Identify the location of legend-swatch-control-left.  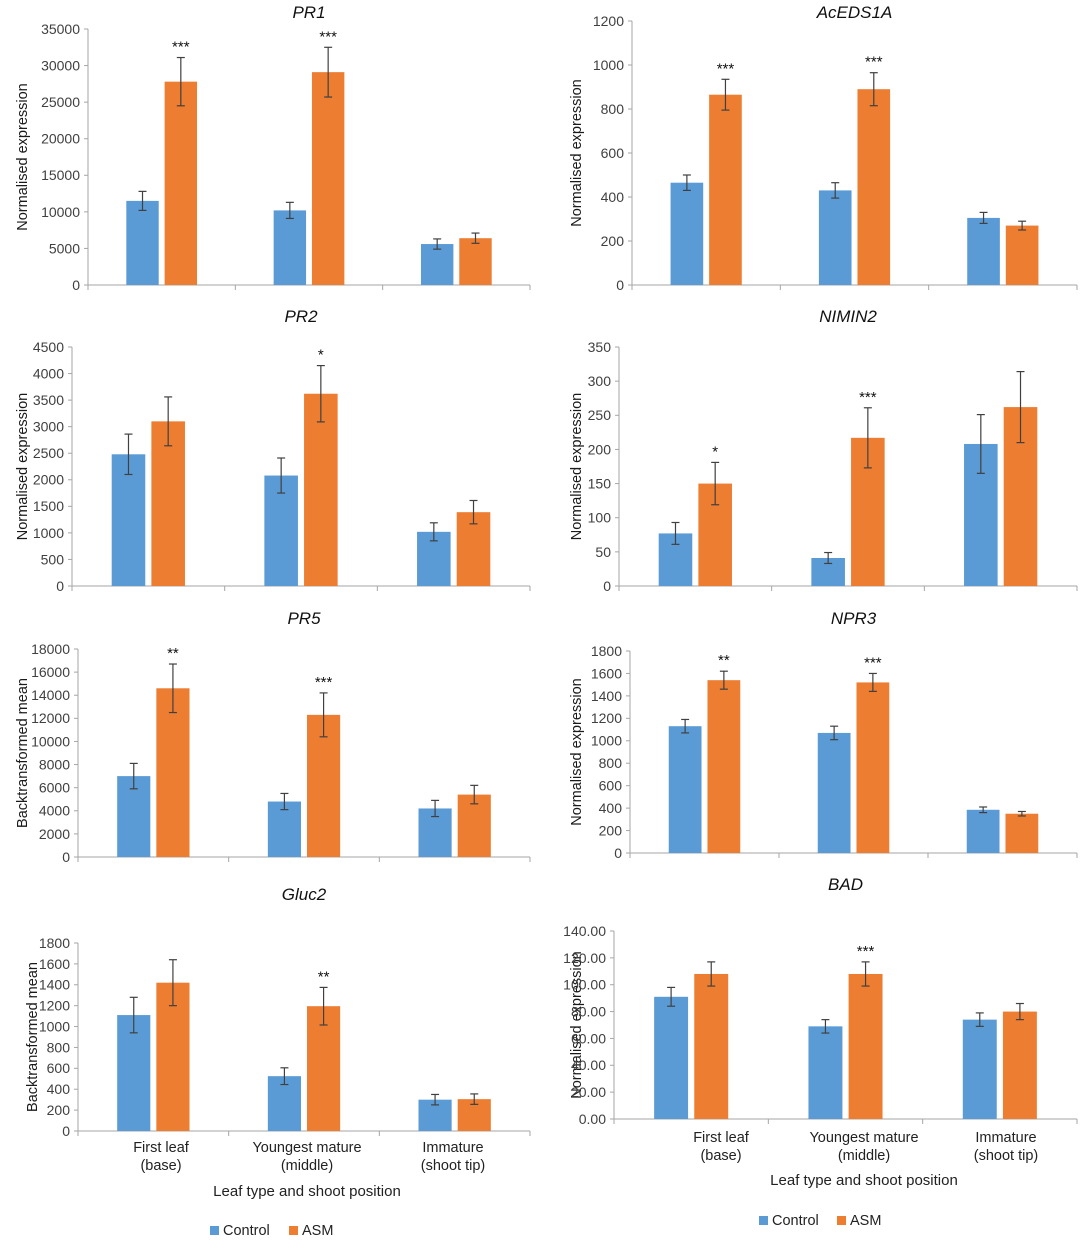
(214, 1230).